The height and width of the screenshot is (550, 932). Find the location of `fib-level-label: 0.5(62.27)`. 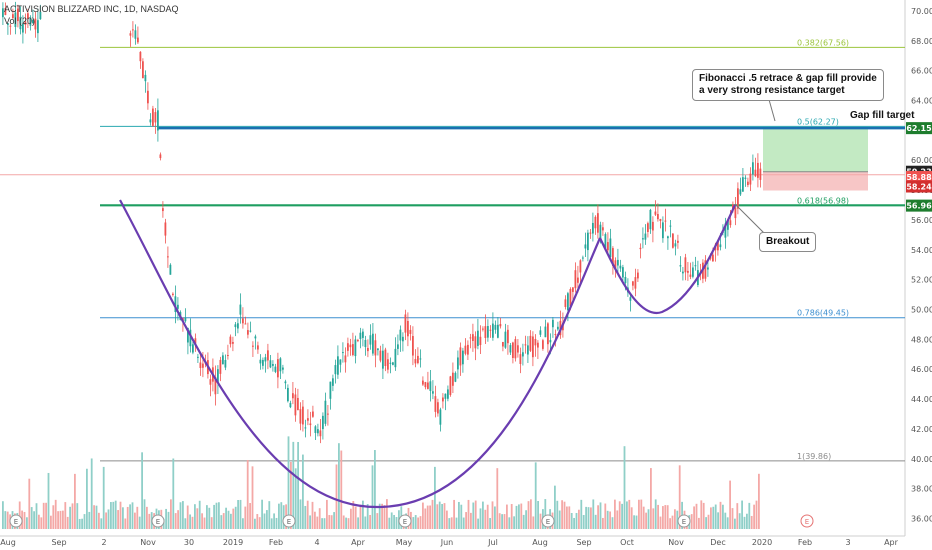

fib-level-label: 0.5(62.27) is located at coordinates (818, 121).